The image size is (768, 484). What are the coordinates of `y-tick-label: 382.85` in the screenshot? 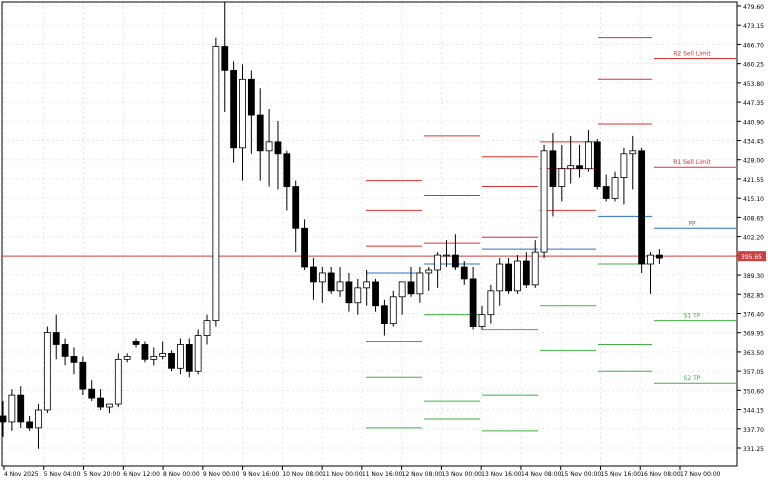 It's located at (753, 295).